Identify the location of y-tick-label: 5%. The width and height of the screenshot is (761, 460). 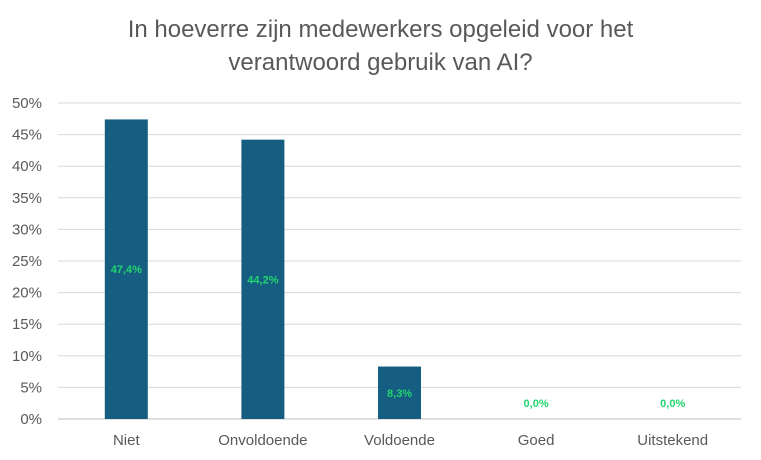
(31, 387).